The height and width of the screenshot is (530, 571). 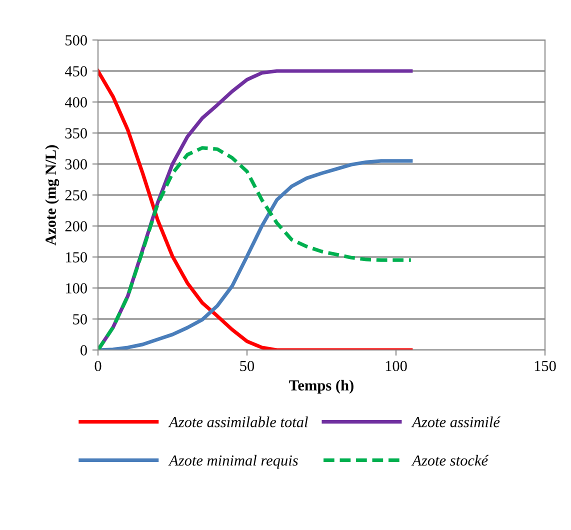 What do you see at coordinates (396, 366) in the screenshot?
I see `x-tick-label: 100` at bounding box center [396, 366].